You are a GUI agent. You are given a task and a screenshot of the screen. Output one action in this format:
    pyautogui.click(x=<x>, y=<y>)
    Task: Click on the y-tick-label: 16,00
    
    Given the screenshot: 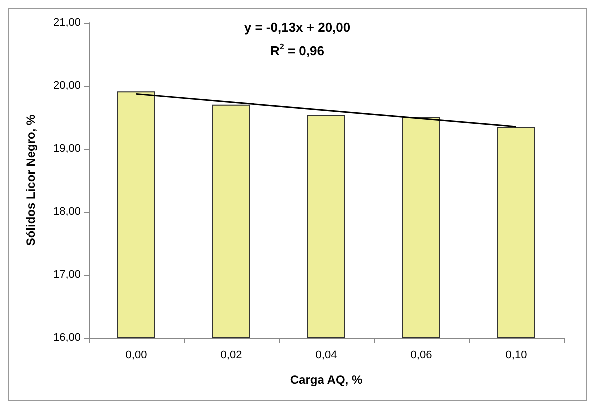 What is the action you would take?
    pyautogui.click(x=67, y=338)
    